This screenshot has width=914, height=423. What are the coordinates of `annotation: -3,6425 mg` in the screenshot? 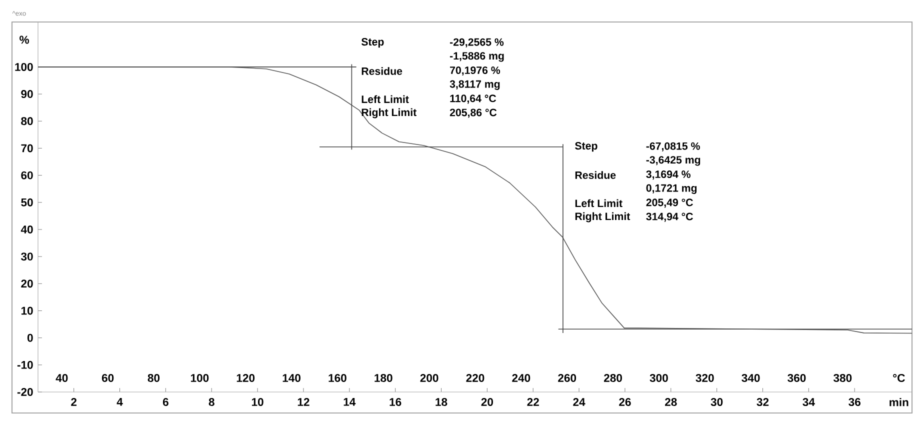 It's located at (673, 161).